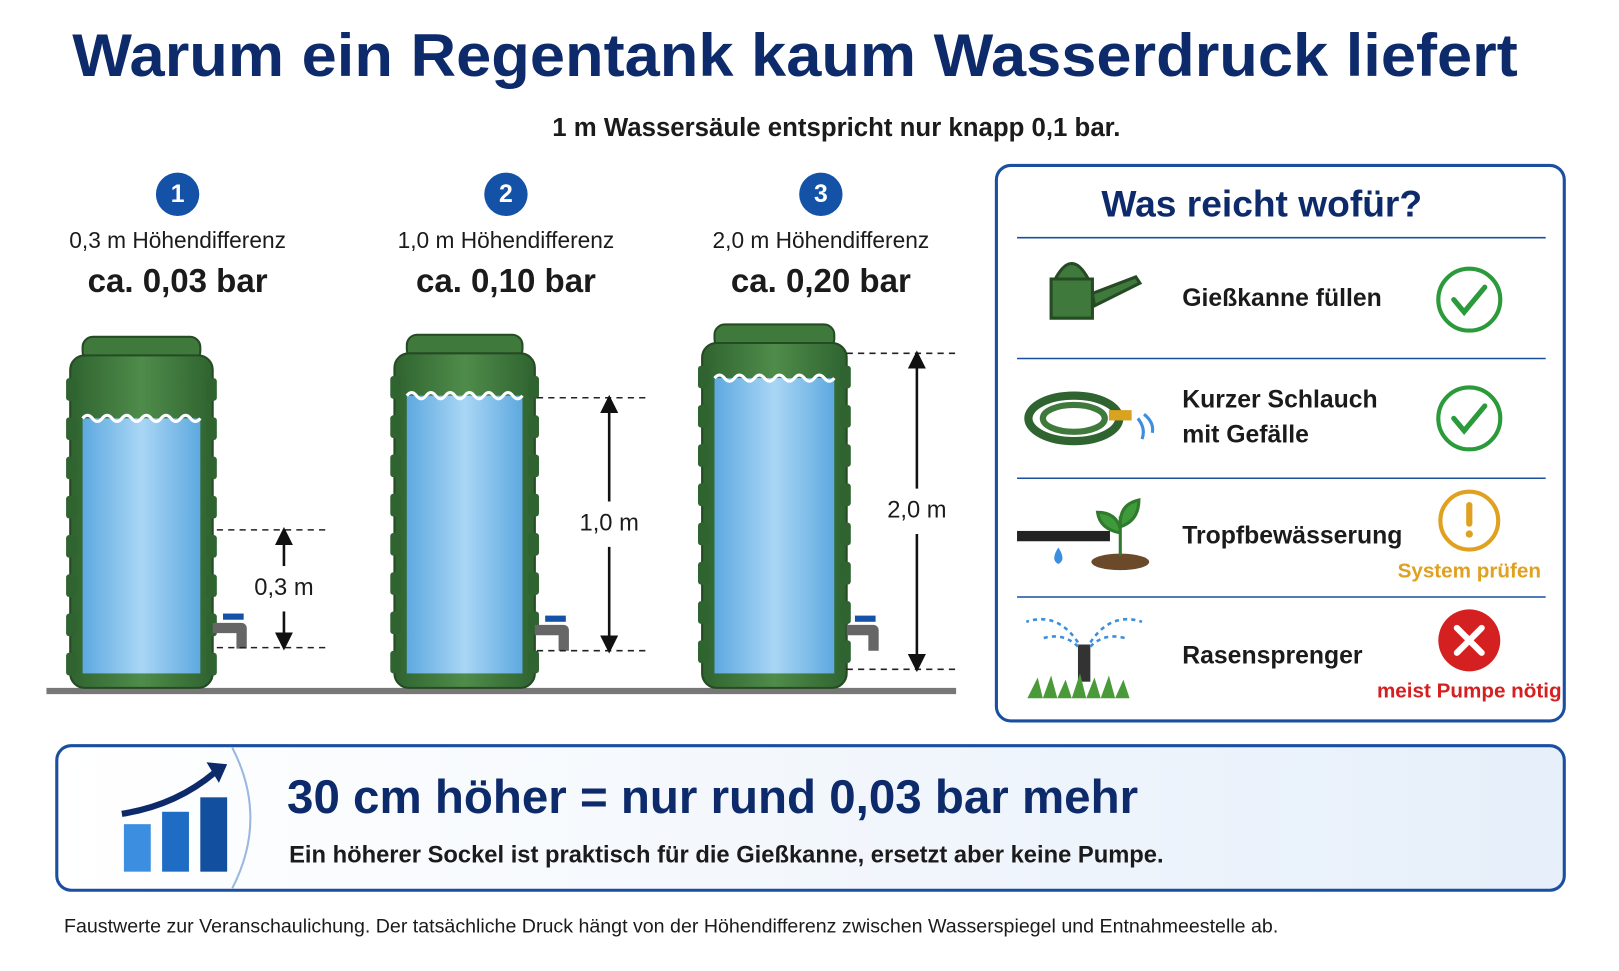 Image resolution: width=1619 pixels, height=971 pixels. I want to click on watering-can-icon, so click(1096, 290).